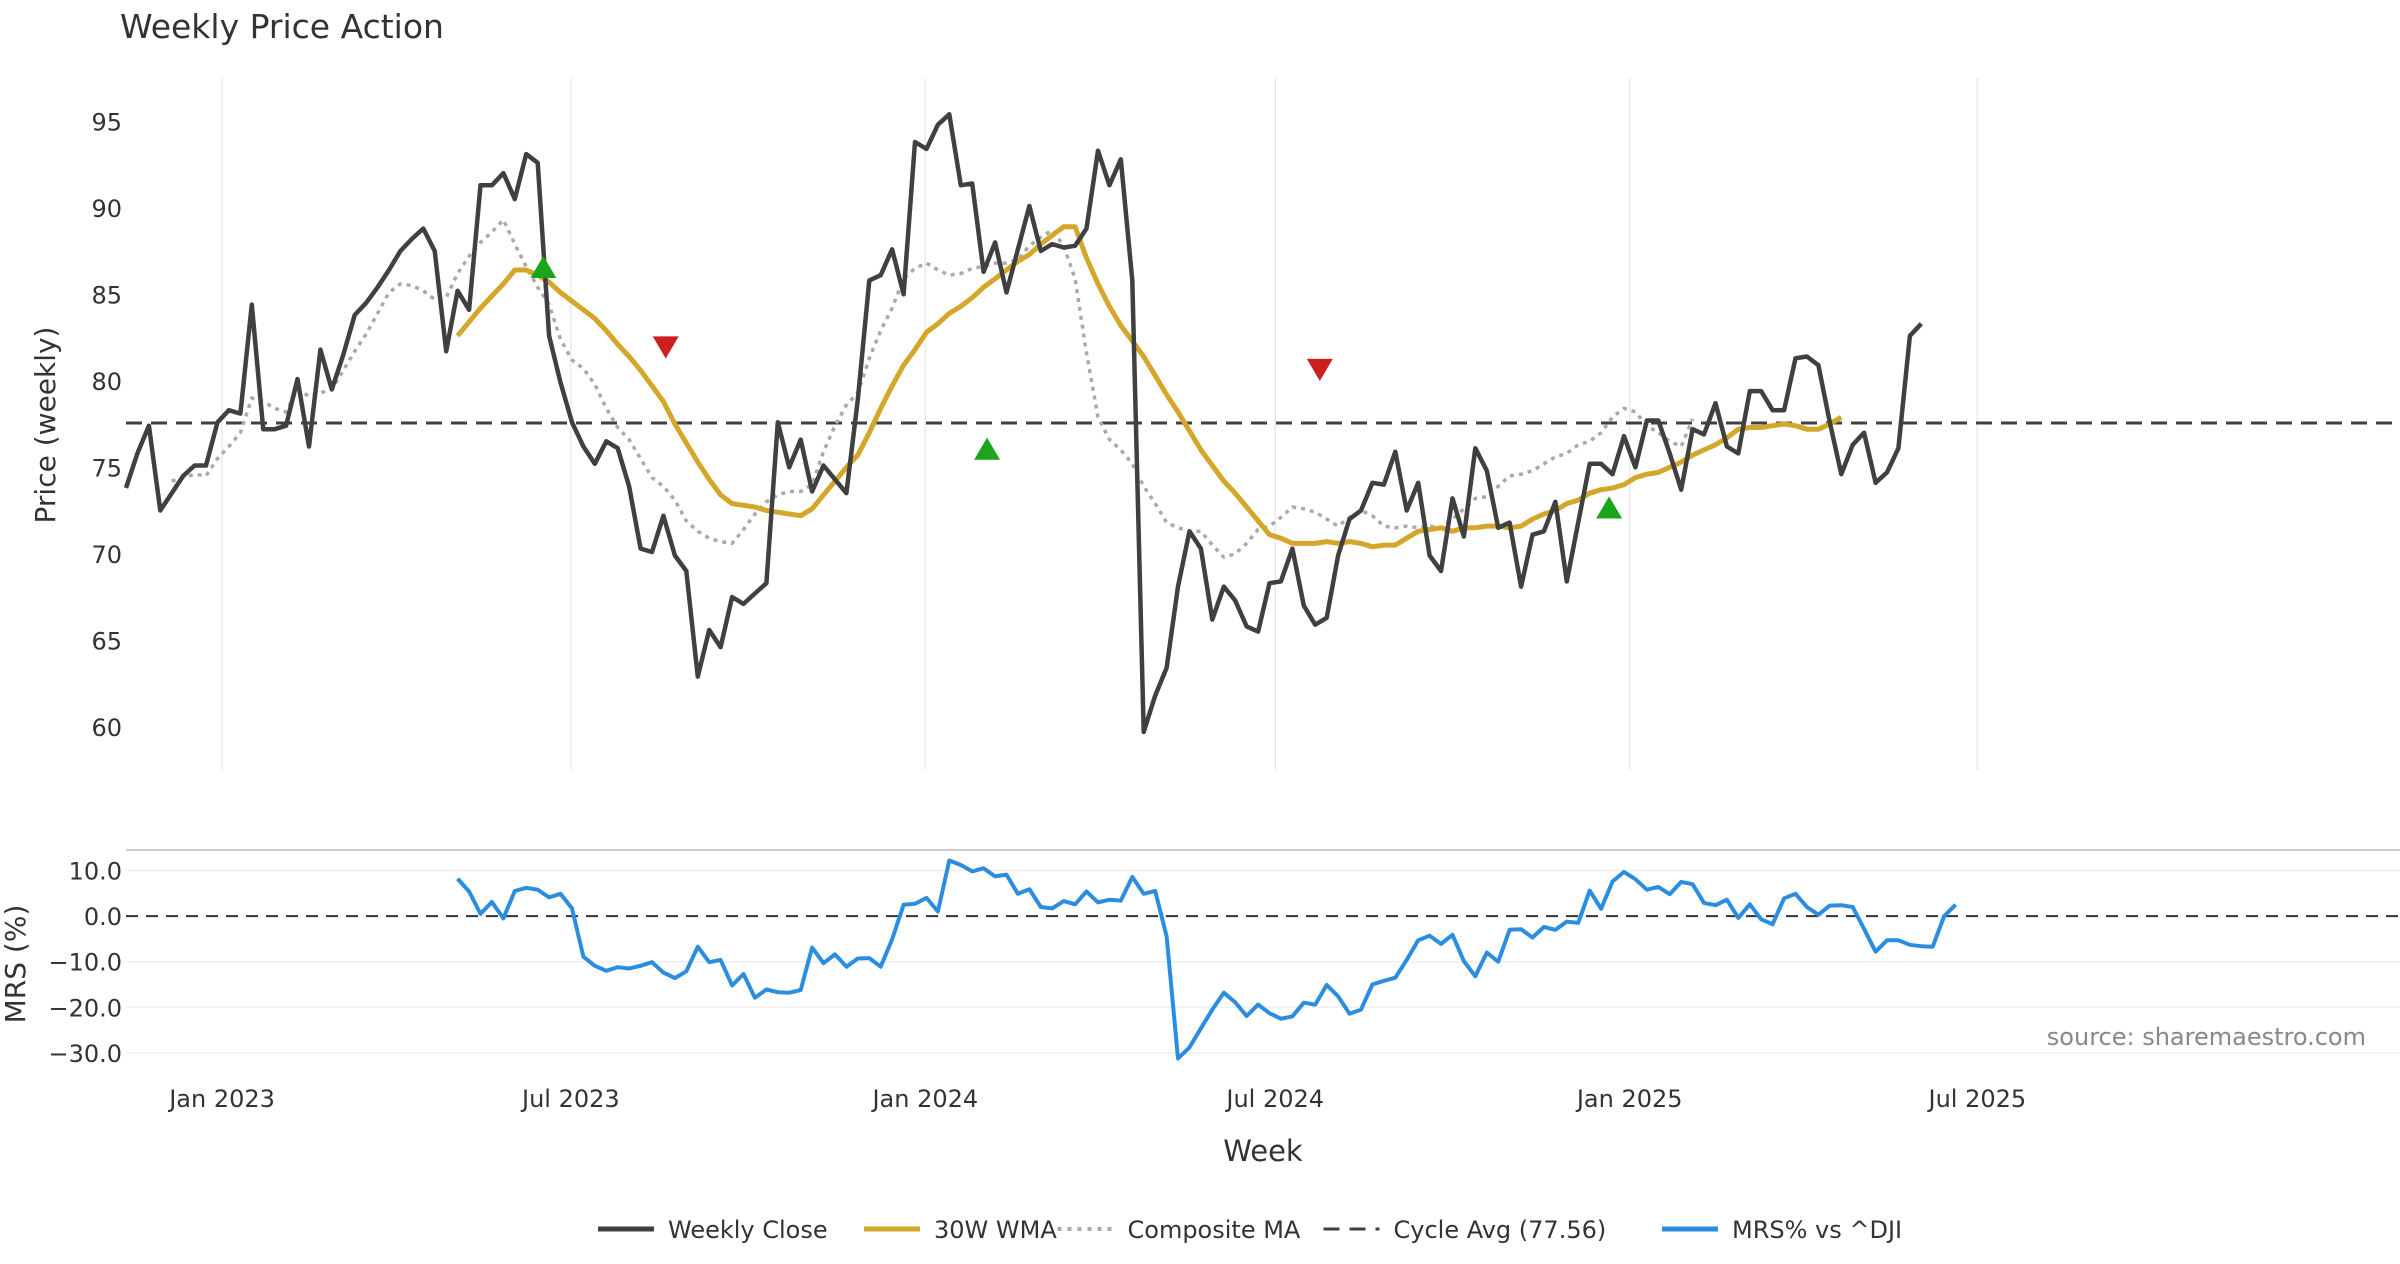  What do you see at coordinates (924, 1099) in the screenshot?
I see `x-tick-label: Jan 2024` at bounding box center [924, 1099].